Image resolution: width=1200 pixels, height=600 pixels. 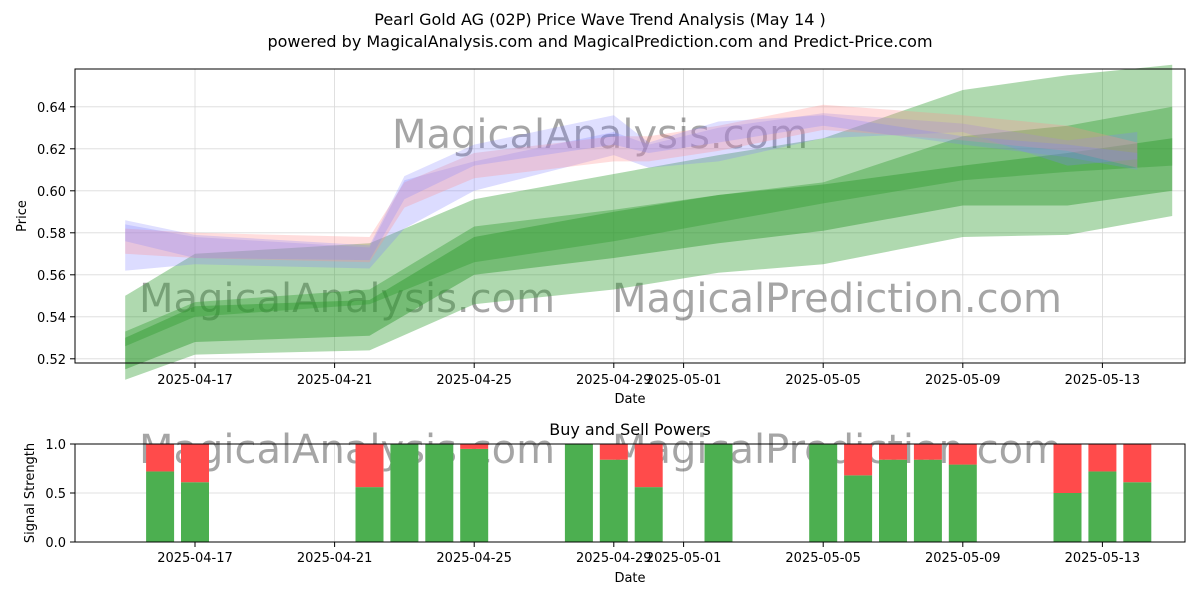 I want to click on signal-y-tick-label: 0.5, so click(x=55, y=494).